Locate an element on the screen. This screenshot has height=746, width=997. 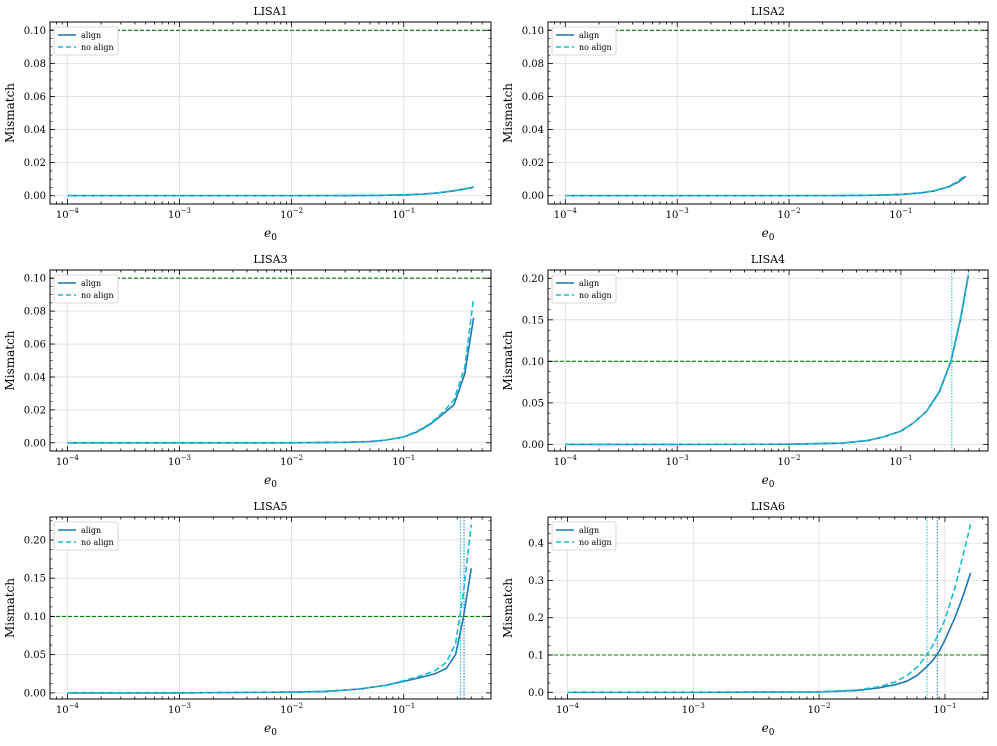
plot-frame is located at coordinates (768, 360).